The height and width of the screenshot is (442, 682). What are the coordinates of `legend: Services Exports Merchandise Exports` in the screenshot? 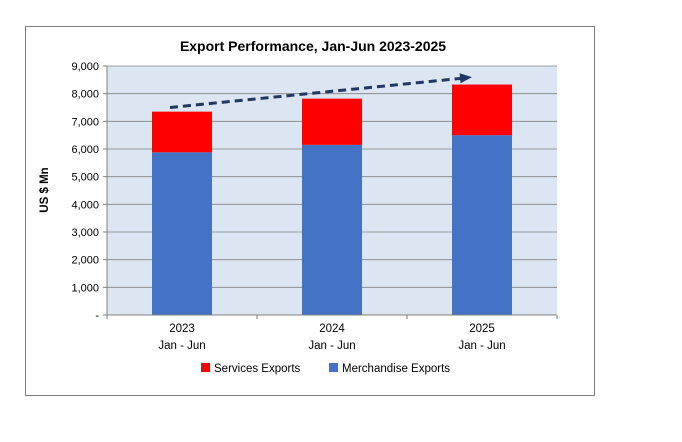 It's located at (325, 369).